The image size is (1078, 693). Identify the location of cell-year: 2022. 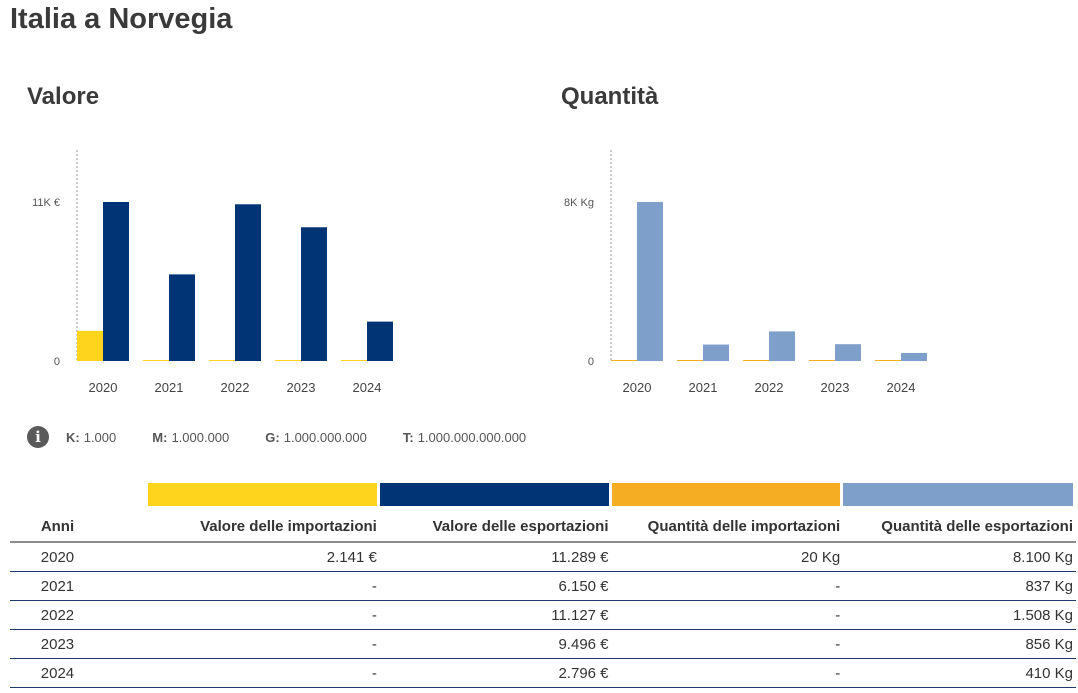
(79, 615).